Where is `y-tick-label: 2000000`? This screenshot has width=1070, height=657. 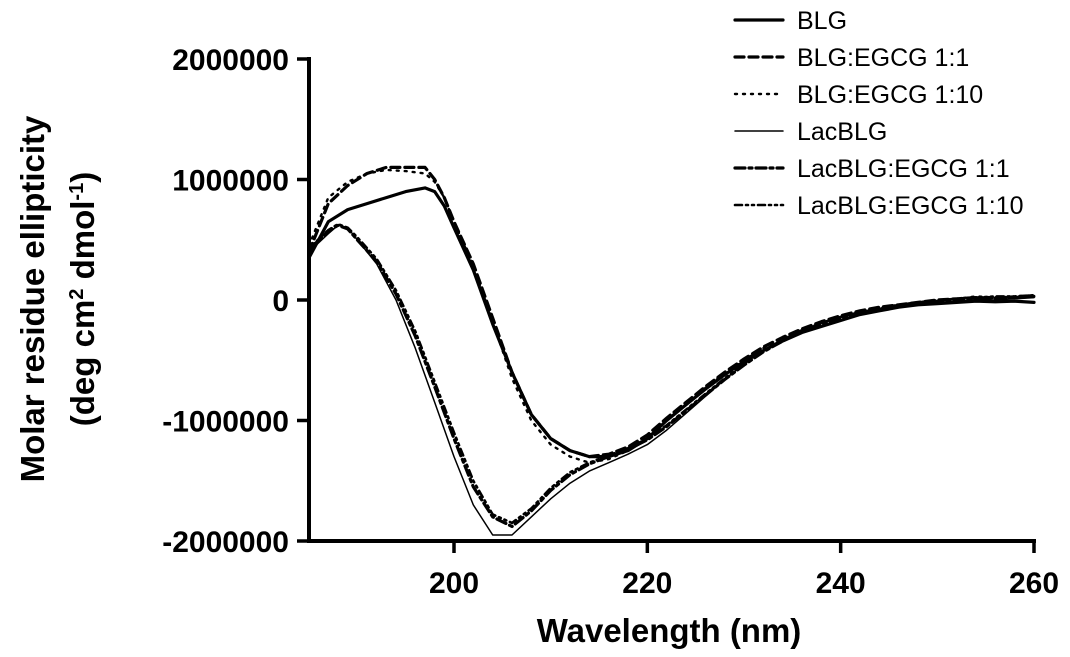
y-tick-label: 2000000 is located at coordinates (230, 60).